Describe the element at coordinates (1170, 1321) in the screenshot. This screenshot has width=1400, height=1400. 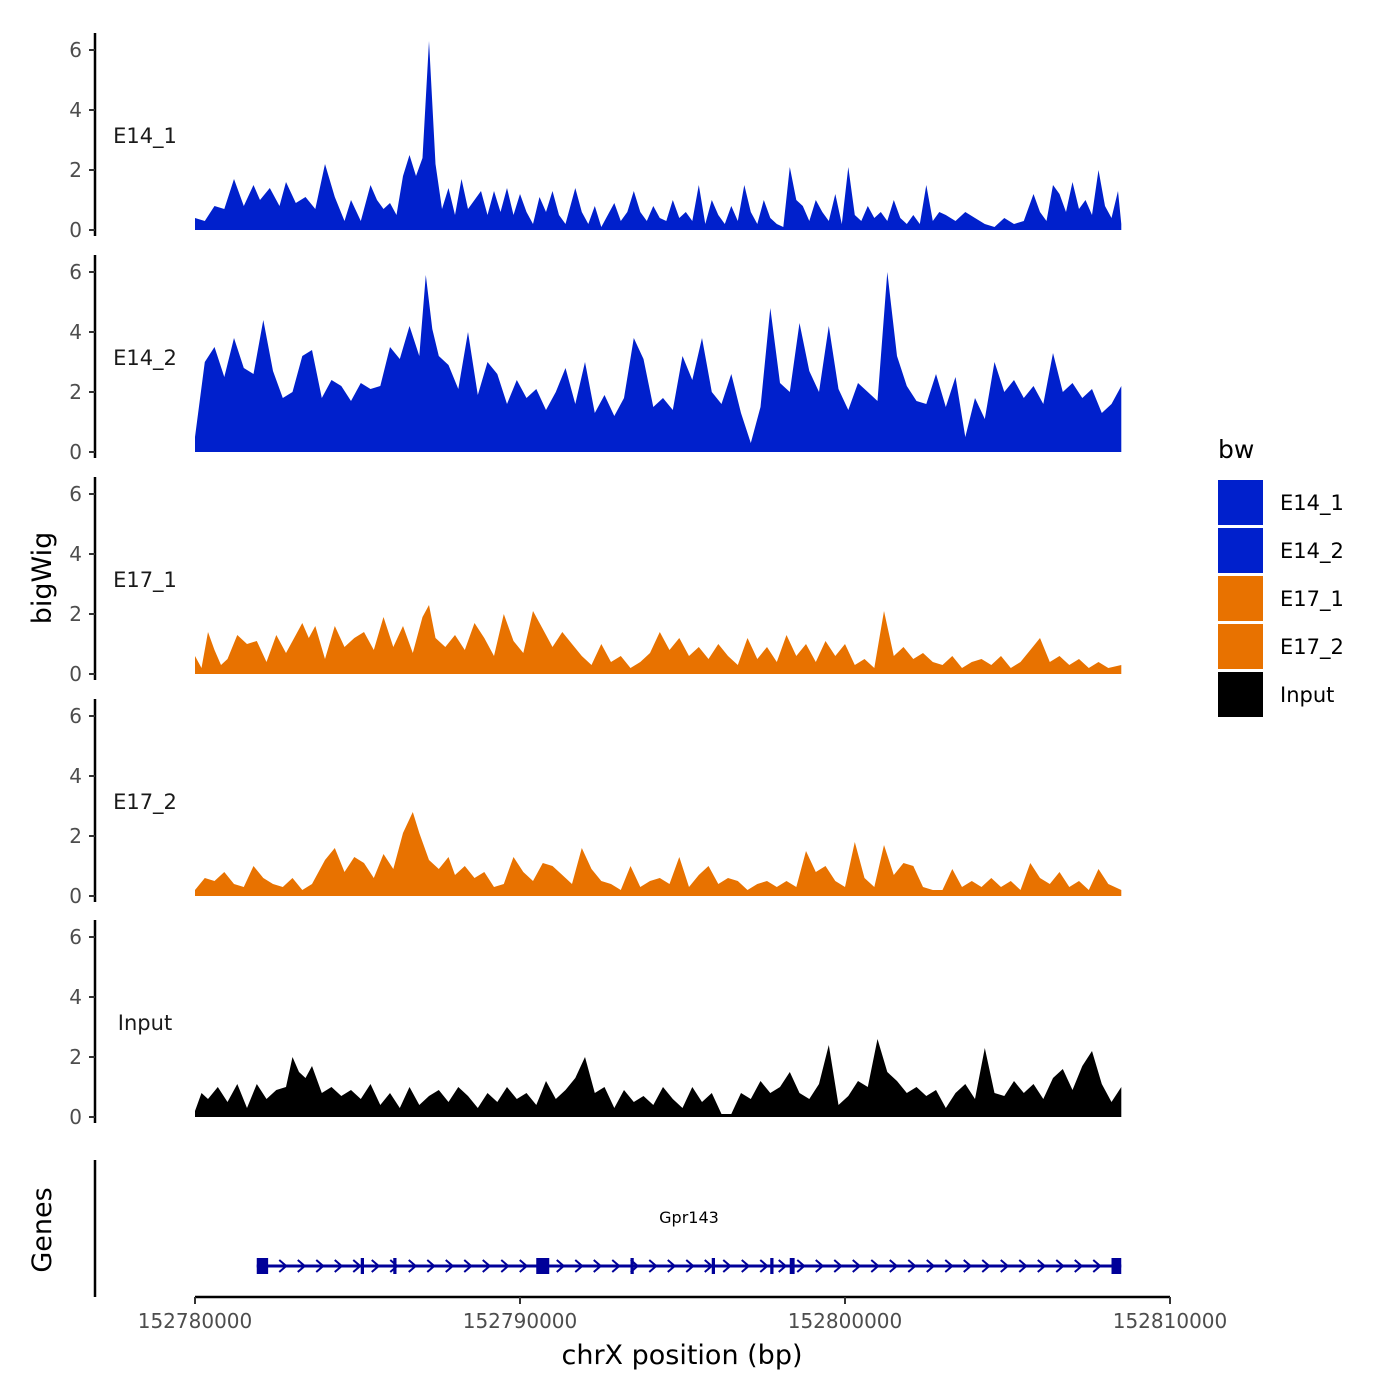
I see `x-tick-label: 152810000` at that location.